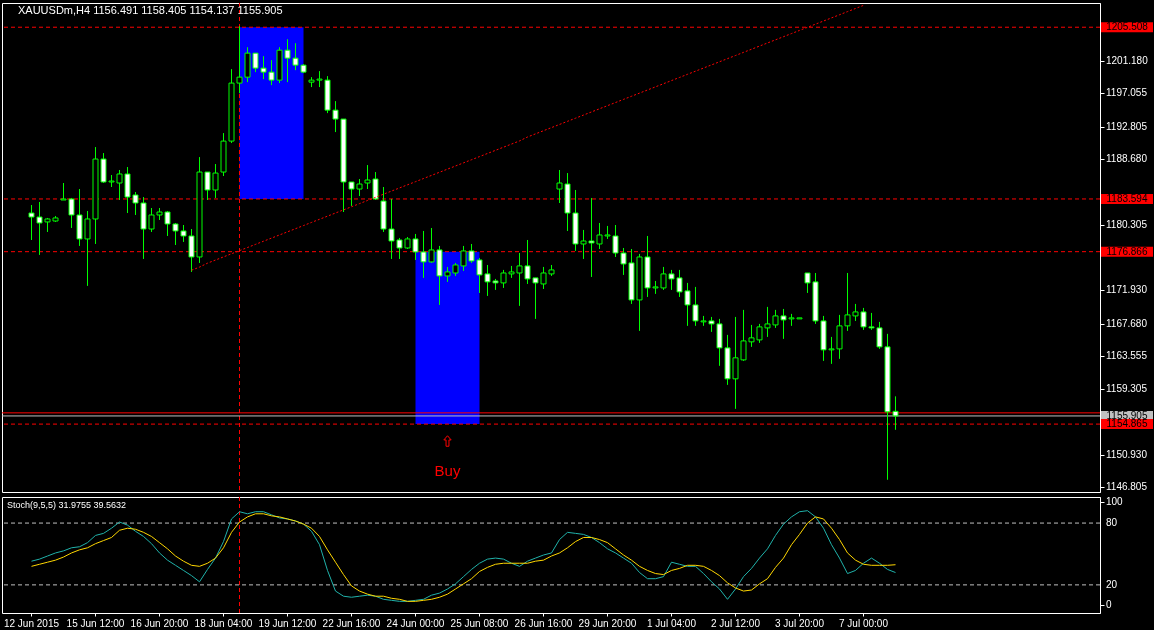  What do you see at coordinates (1127, 93) in the screenshot?
I see `y-tick-label: 1197.055` at bounding box center [1127, 93].